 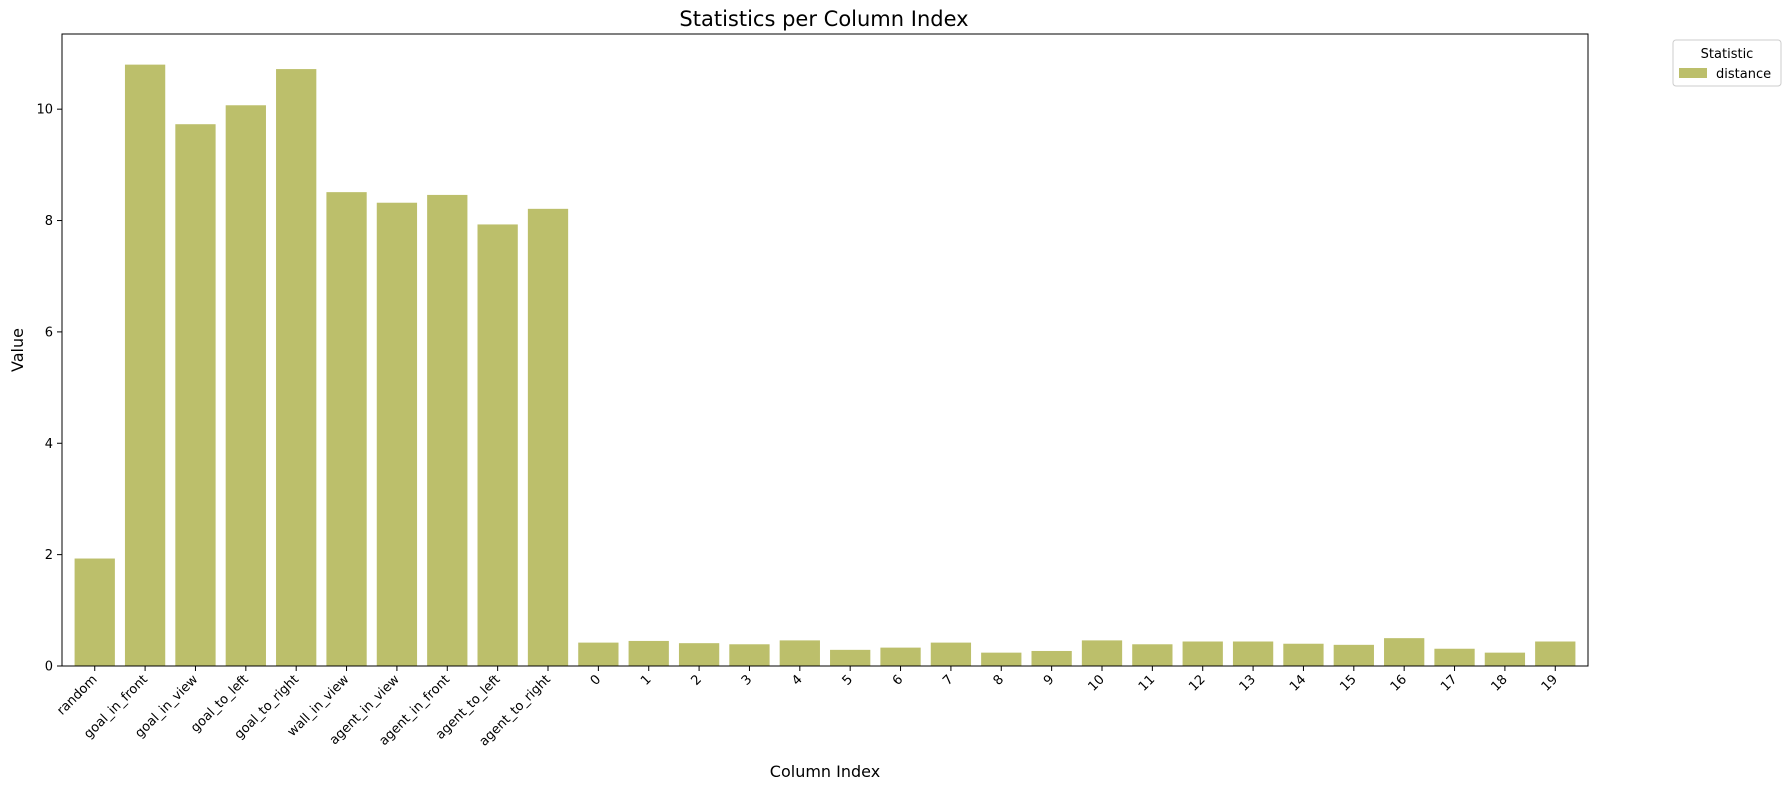 What do you see at coordinates (646, 680) in the screenshot?
I see `x-tick-label: 1` at bounding box center [646, 680].